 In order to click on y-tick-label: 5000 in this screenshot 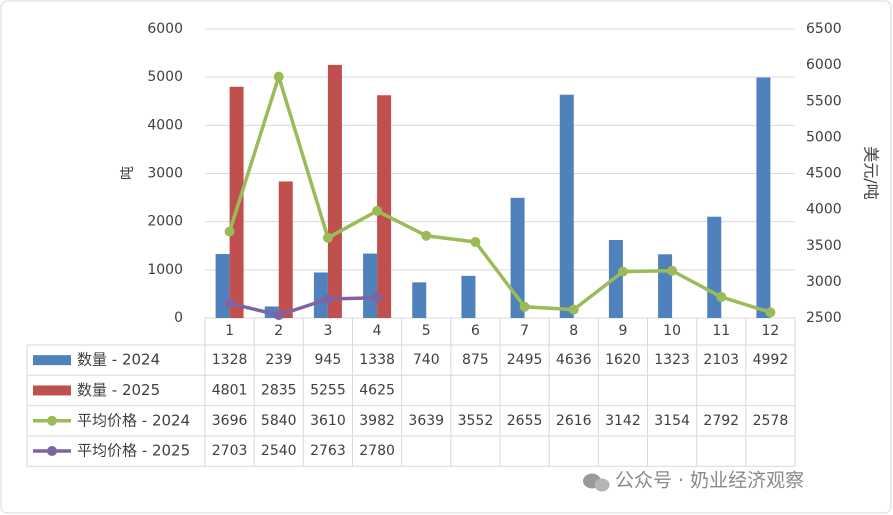, I will do `click(165, 77)`.